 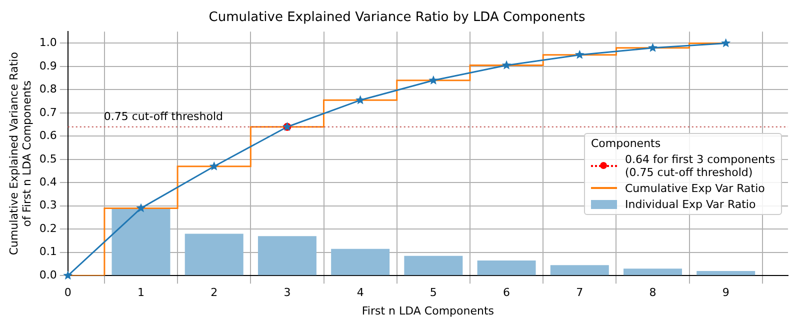 What do you see at coordinates (360, 293) in the screenshot?
I see `x-tick-label: 4` at bounding box center [360, 293].